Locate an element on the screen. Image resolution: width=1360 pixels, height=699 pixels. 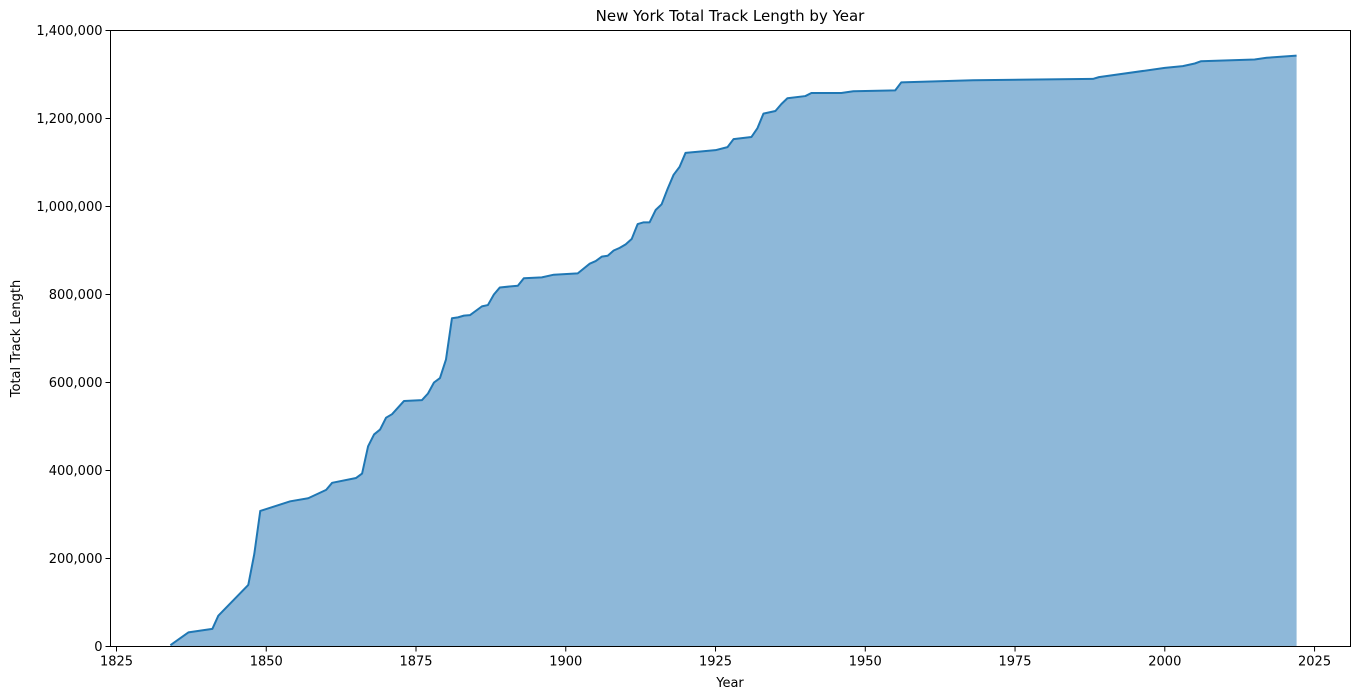
x-tick-label: 1925 is located at coordinates (715, 662).